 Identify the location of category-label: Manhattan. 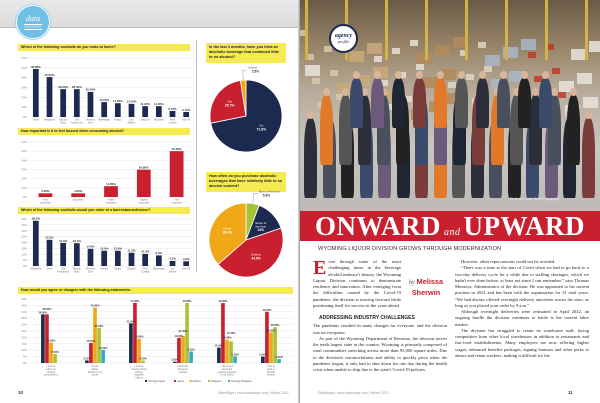
(159, 269).